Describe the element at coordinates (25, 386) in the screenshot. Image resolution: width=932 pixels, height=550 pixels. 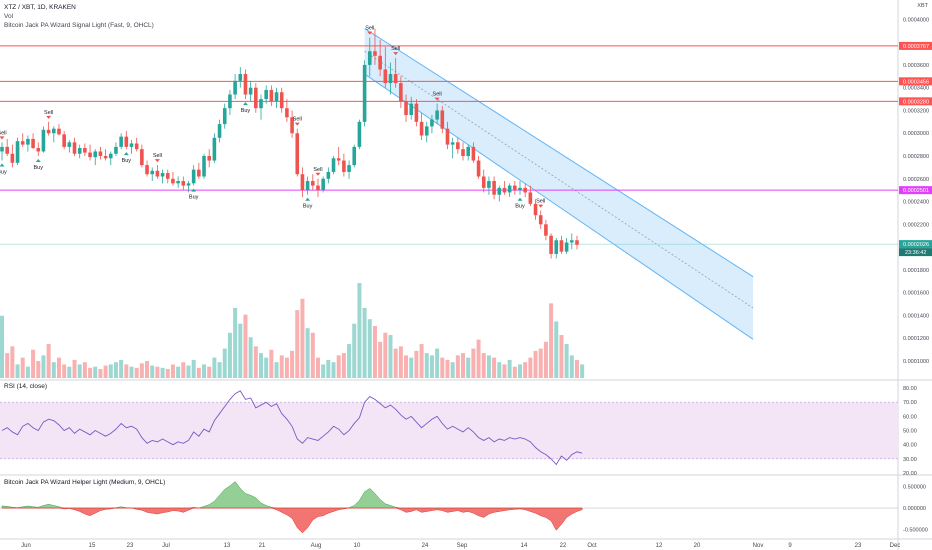
I see `rsi-title: RSI (14, close)` at that location.